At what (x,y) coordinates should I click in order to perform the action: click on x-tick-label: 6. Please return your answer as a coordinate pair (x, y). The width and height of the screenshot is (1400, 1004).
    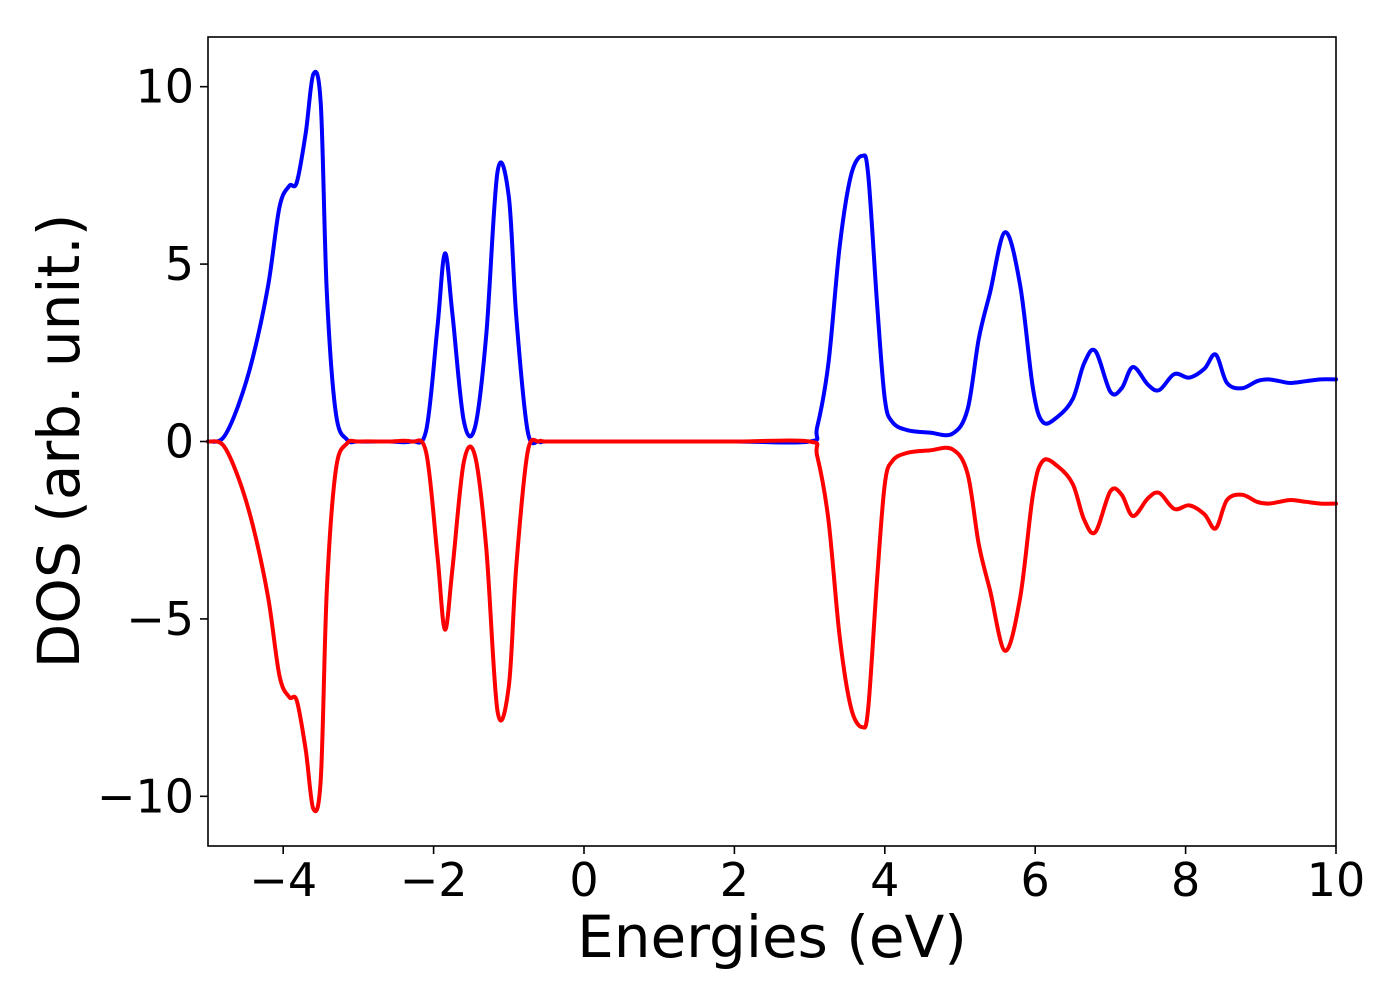
    Looking at the image, I should click on (1035, 880).